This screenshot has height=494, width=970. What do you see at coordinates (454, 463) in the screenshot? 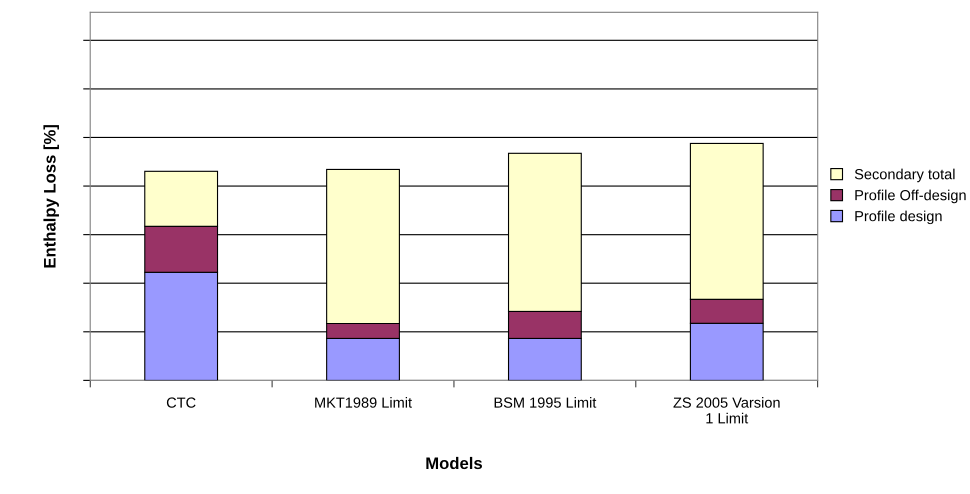
I see `x-axis-title: Models` at bounding box center [454, 463].